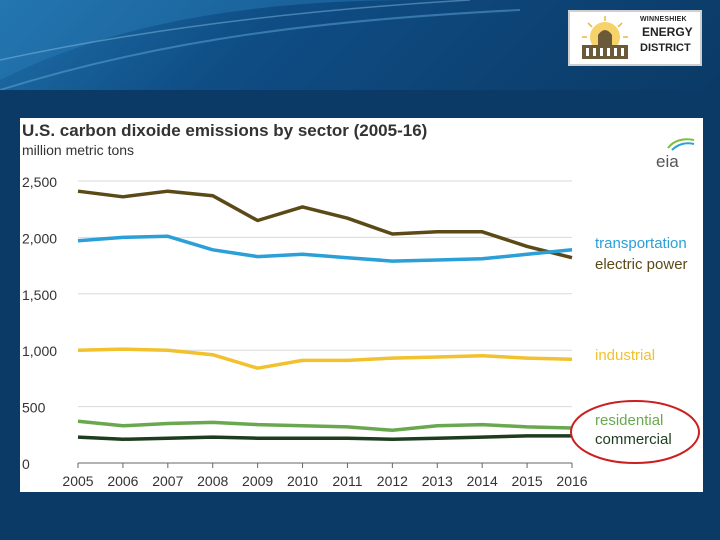  What do you see at coordinates (392, 481) in the screenshot?
I see `x-tick-label: 2012` at bounding box center [392, 481].